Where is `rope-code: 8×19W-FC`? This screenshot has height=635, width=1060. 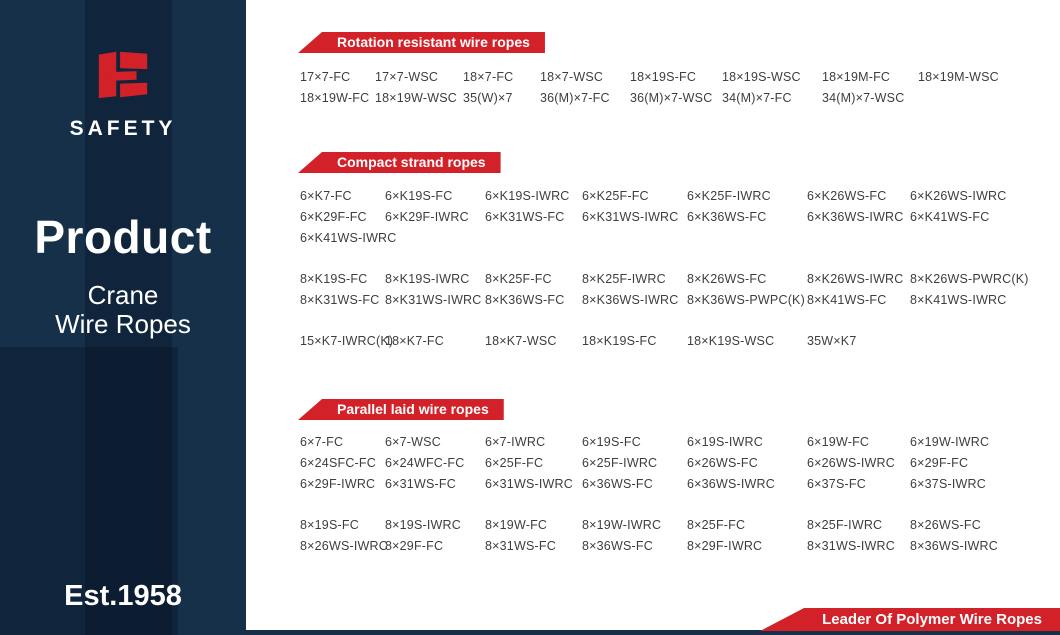
rope-code: 8×19W-FC is located at coordinates (516, 525).